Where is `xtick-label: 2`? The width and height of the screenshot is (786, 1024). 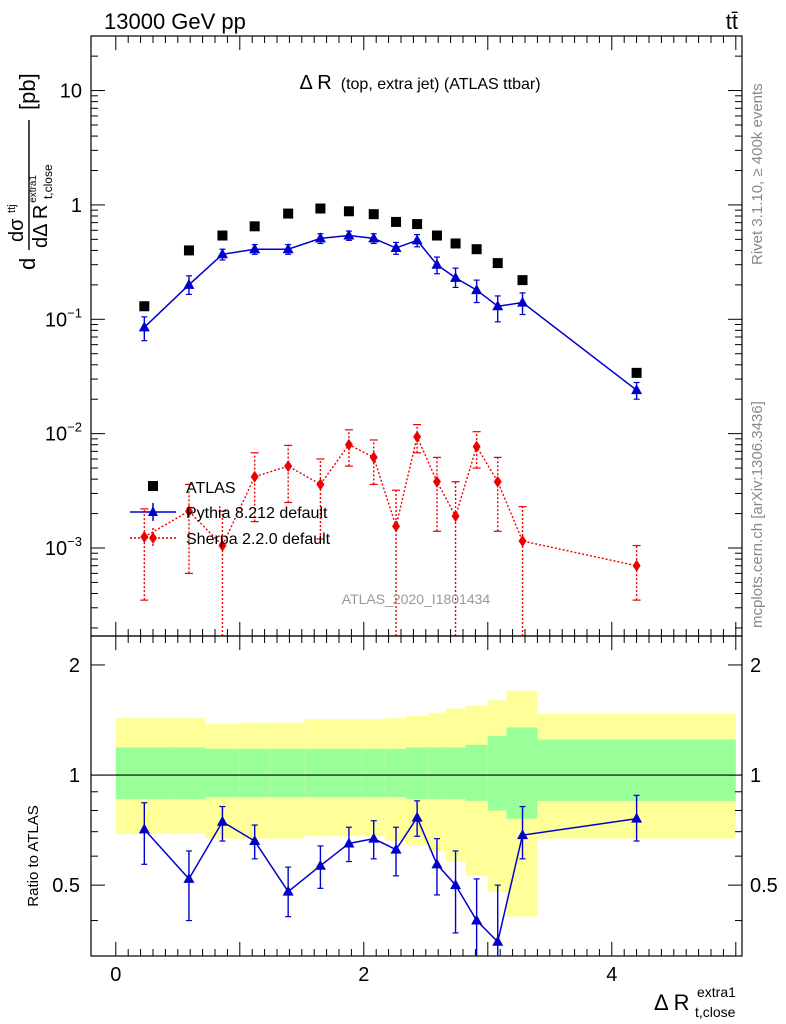
xtick-label: 2 is located at coordinates (363, 975).